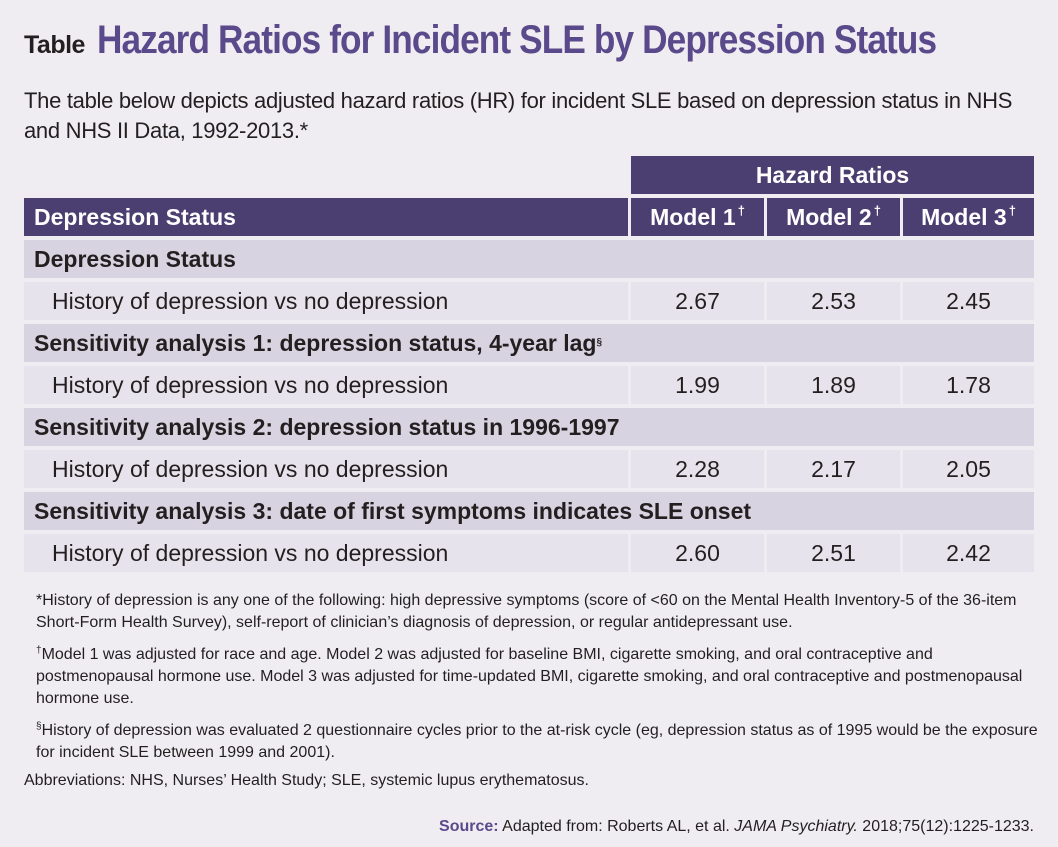 This screenshot has width=1058, height=847. What do you see at coordinates (135, 258) in the screenshot?
I see `section-heading-text: Depression Status` at bounding box center [135, 258].